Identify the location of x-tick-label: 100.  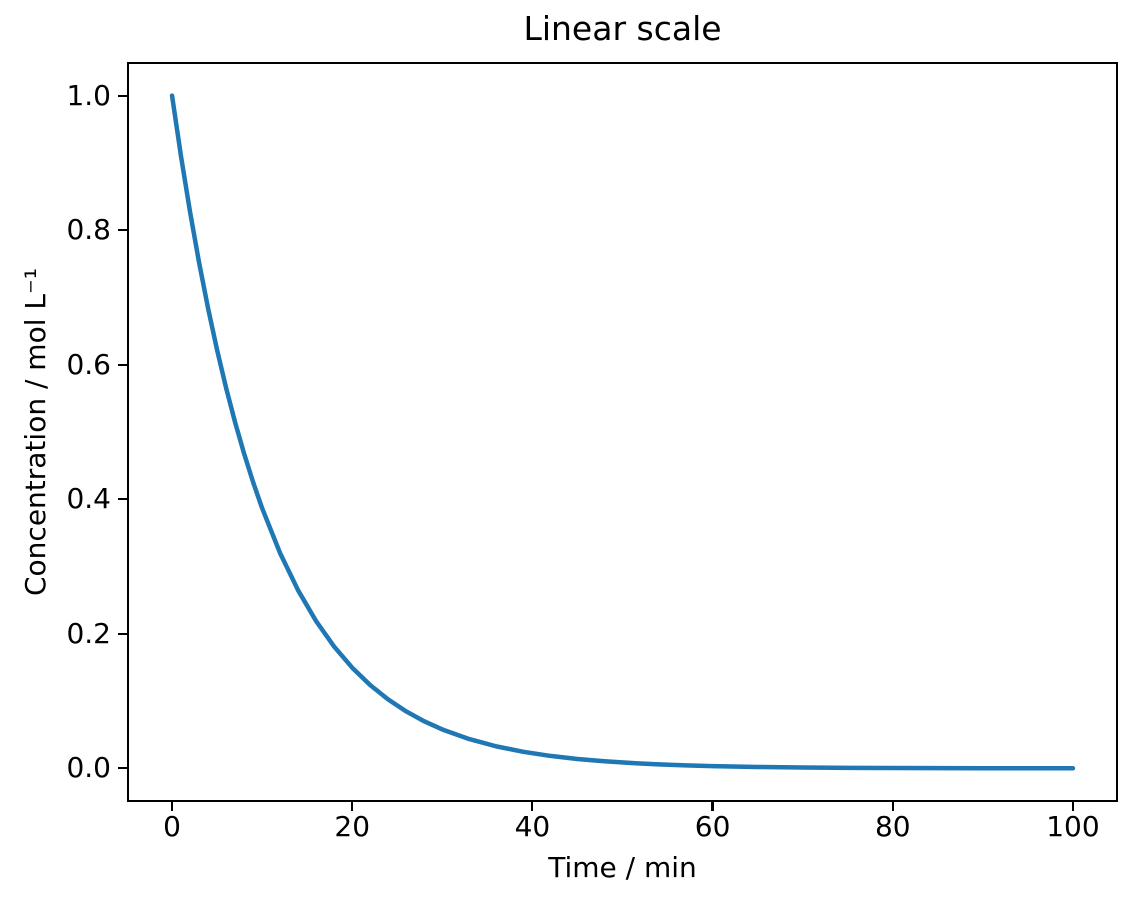
(1073, 826).